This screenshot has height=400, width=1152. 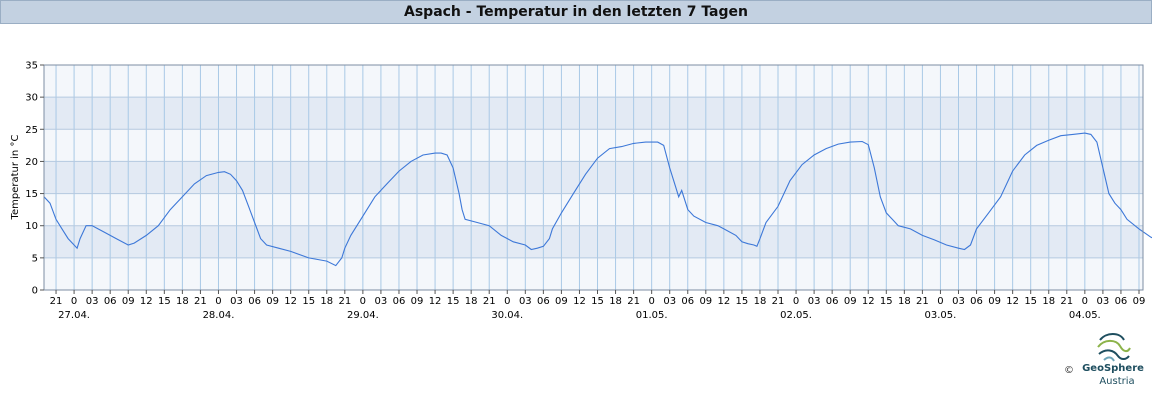 What do you see at coordinates (1113, 368) in the screenshot?
I see `logo-brand-text: GeoSphere` at bounding box center [1113, 368].